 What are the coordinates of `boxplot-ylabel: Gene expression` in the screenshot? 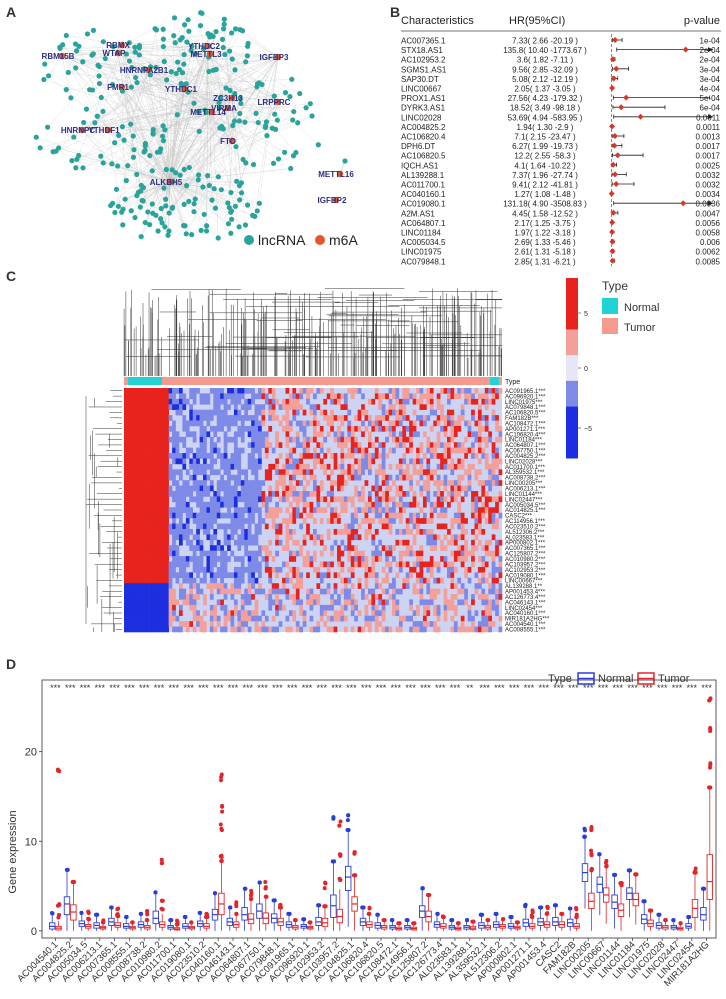 It's located at (13, 851).